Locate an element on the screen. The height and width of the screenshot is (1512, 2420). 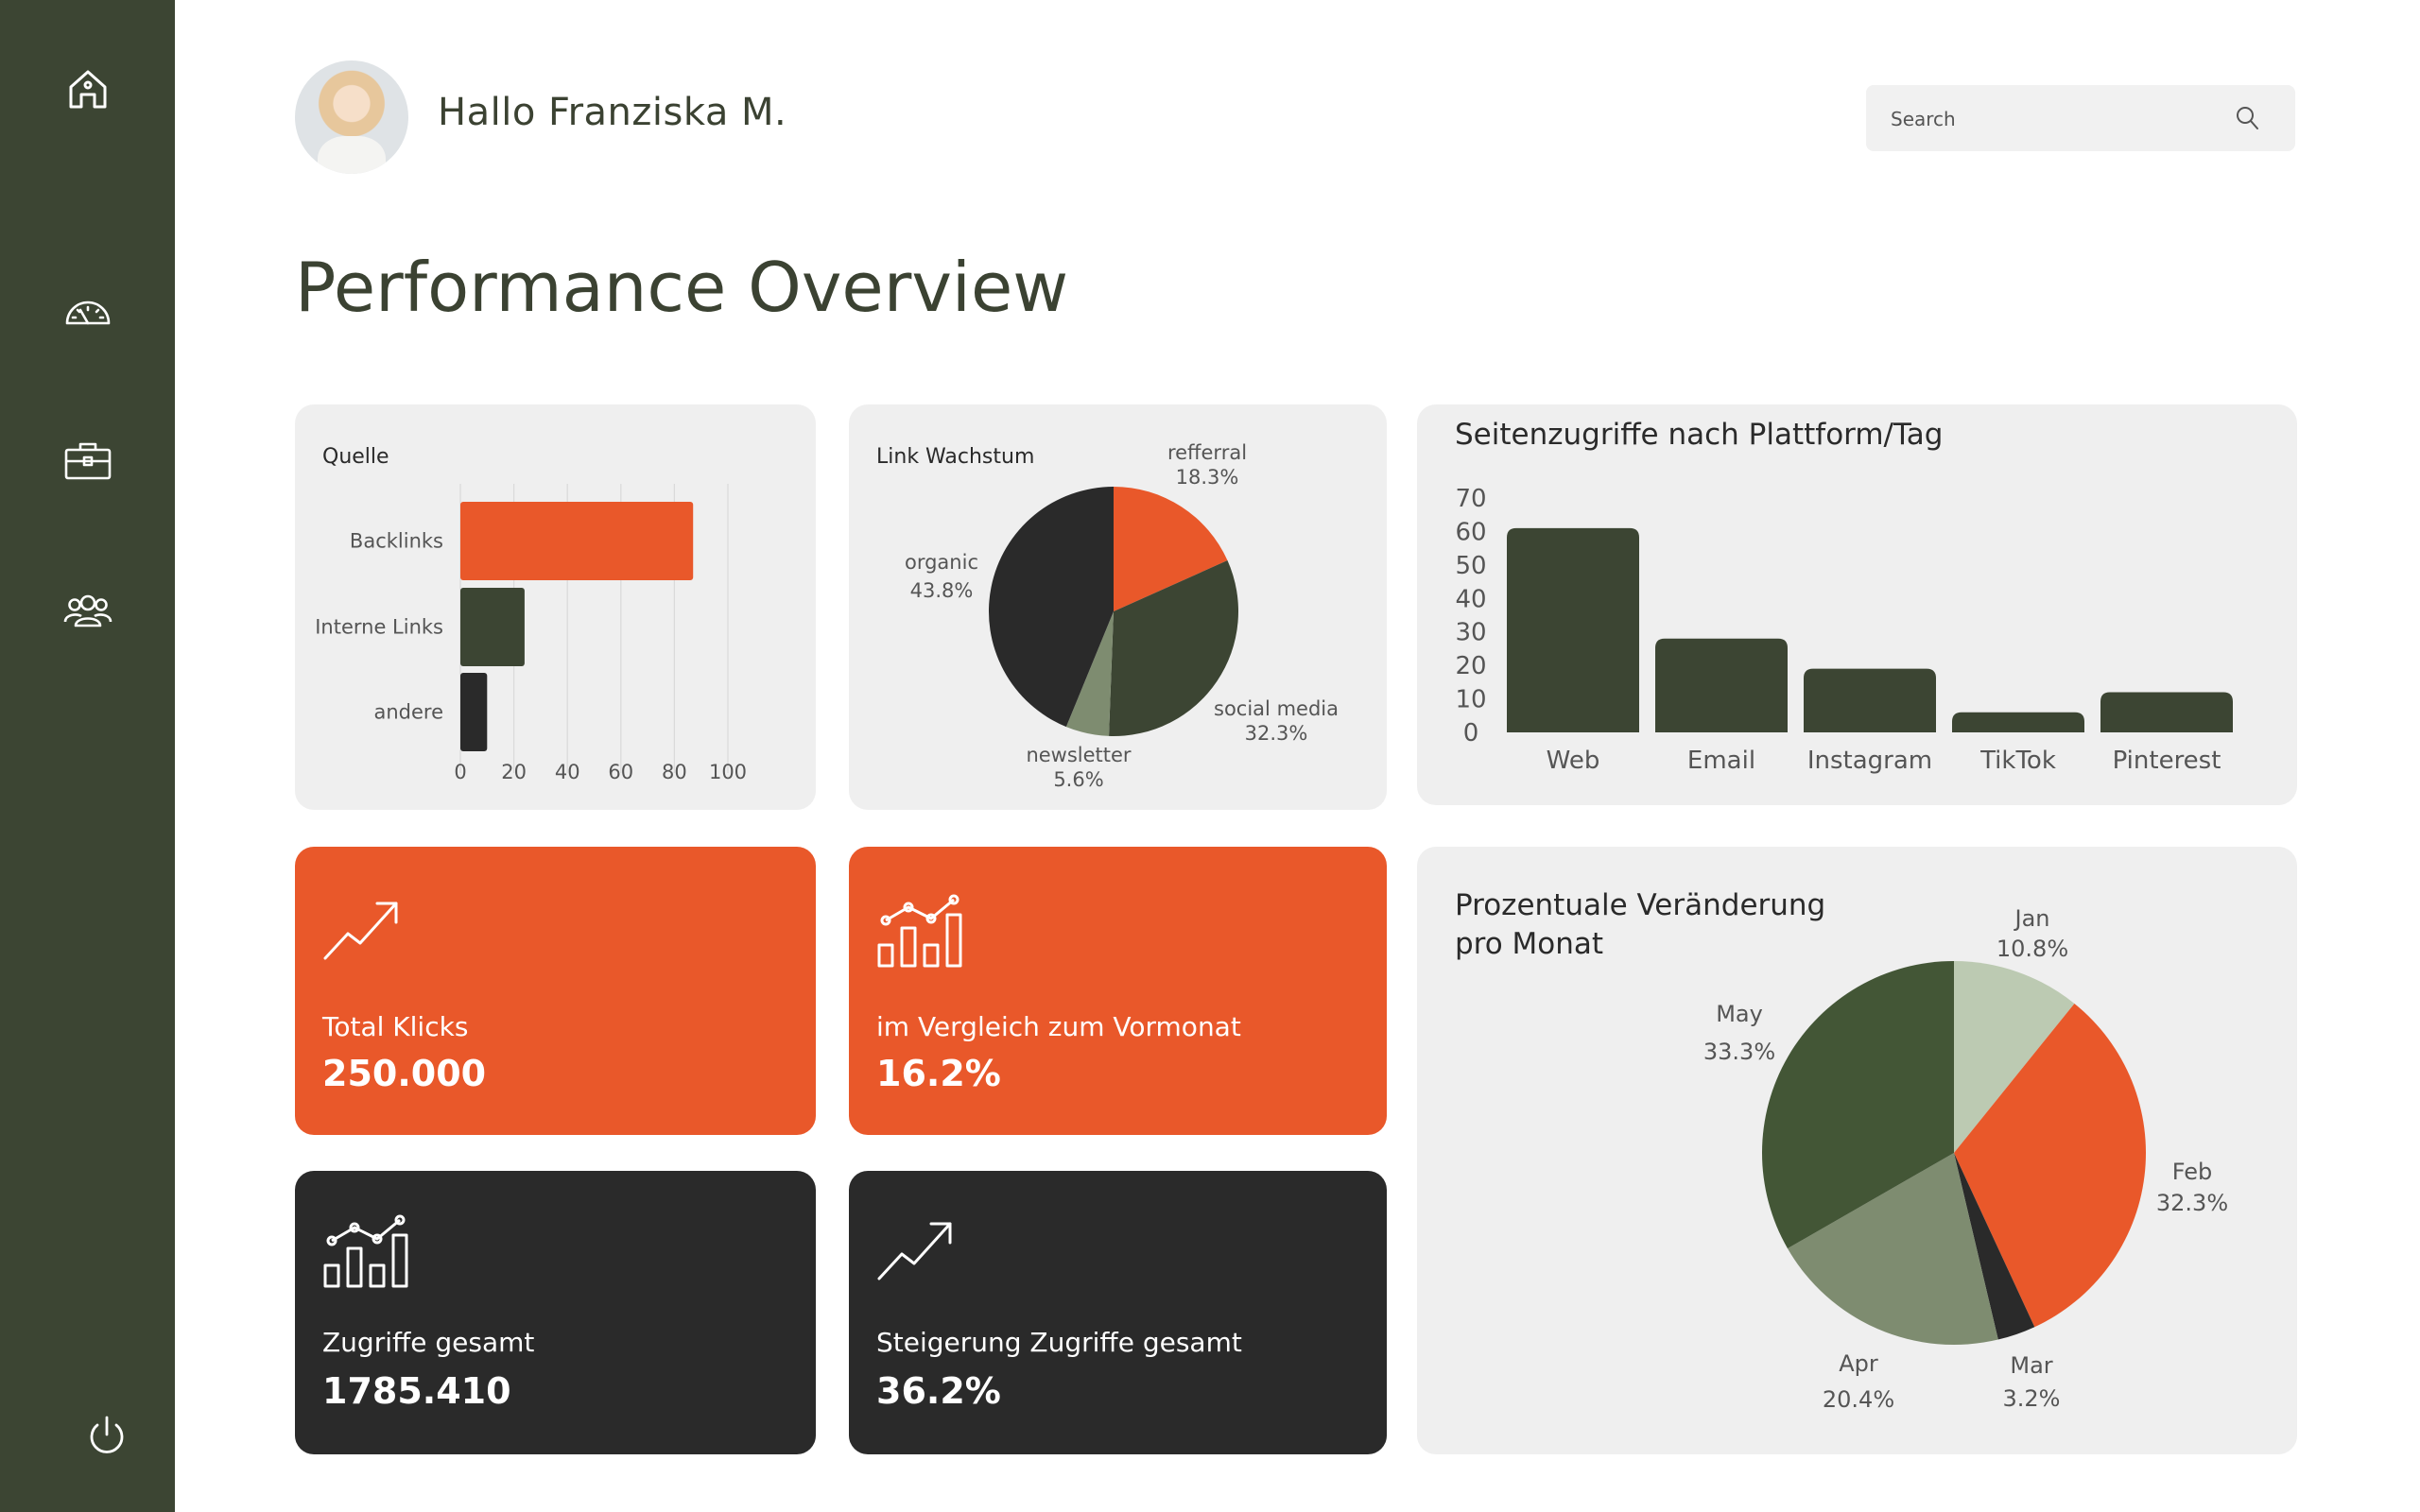
slice-label: organic is located at coordinates (941, 562).